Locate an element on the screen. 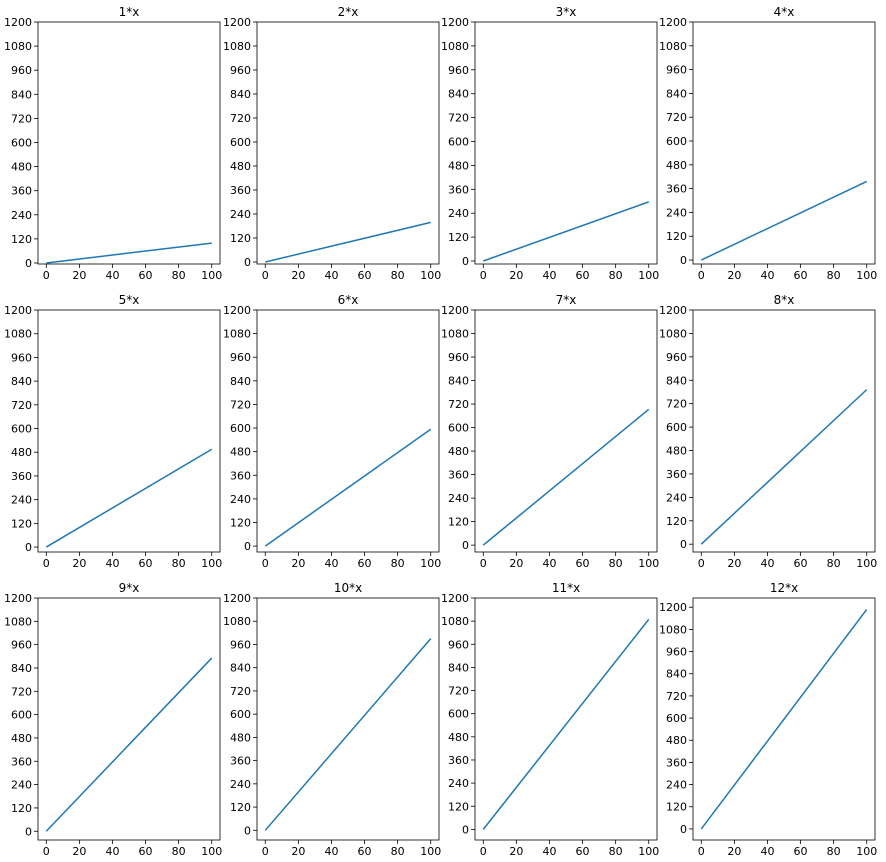  subplot-title: 4*x is located at coordinates (784, 12).